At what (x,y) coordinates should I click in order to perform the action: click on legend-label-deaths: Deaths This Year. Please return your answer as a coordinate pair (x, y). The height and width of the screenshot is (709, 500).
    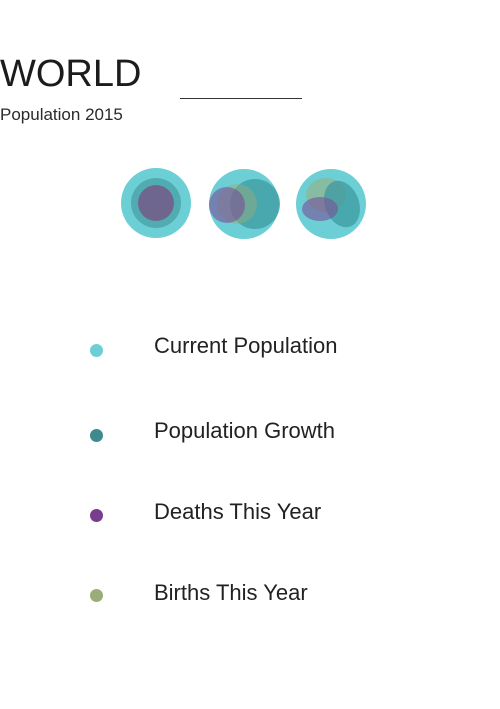
    Looking at the image, I should click on (237, 512).